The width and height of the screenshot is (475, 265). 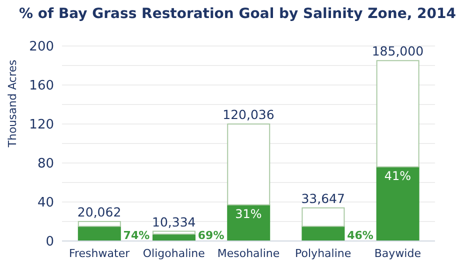 What do you see at coordinates (248, 213) in the screenshot?
I see `annotation: 31%` at bounding box center [248, 213].